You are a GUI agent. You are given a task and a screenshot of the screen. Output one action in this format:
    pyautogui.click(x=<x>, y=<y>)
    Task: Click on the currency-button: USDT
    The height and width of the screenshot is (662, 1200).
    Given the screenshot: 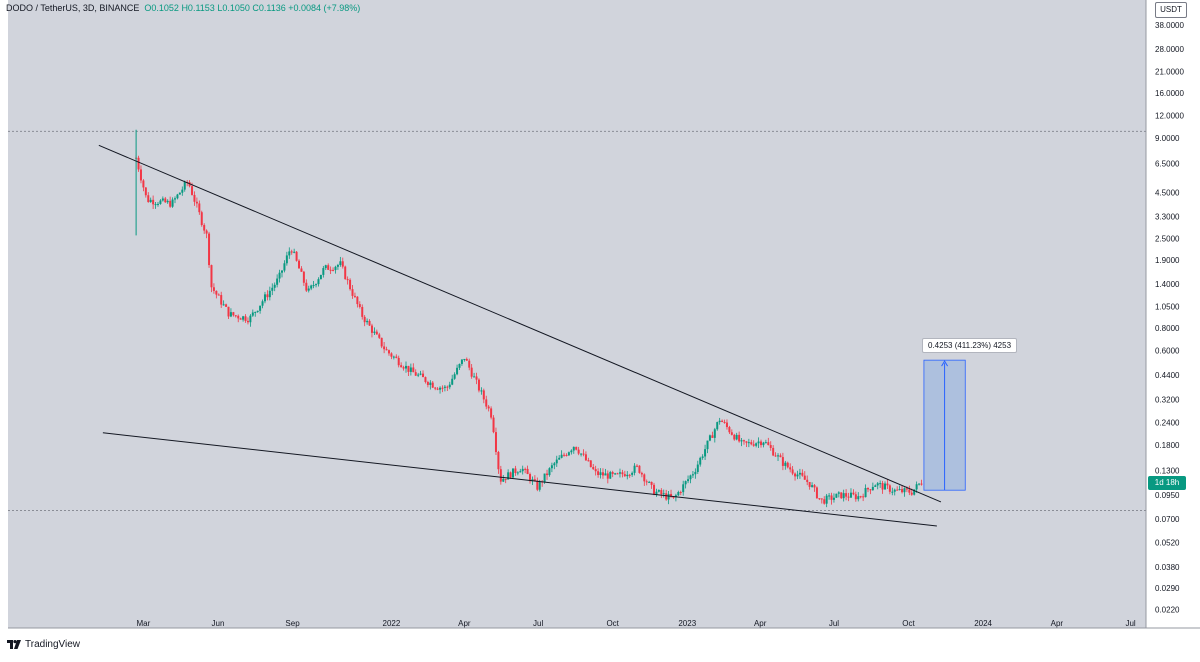 What is the action you would take?
    pyautogui.click(x=1171, y=10)
    